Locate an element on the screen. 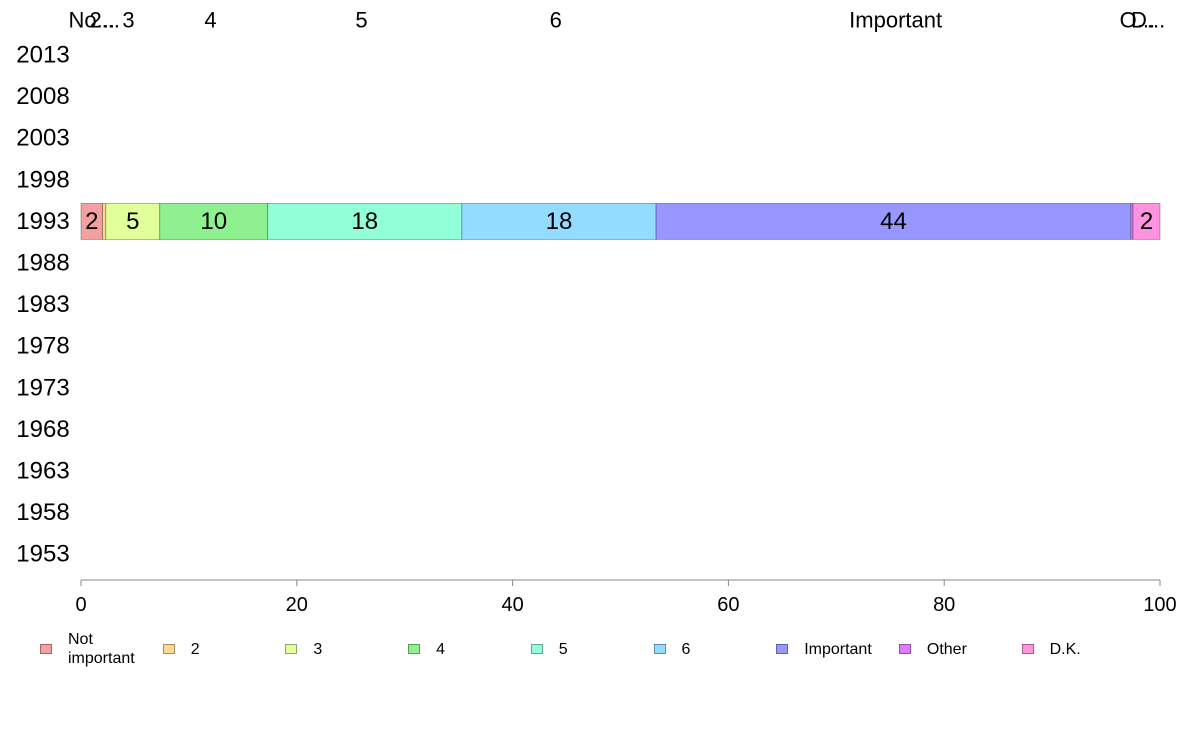 The width and height of the screenshot is (1188, 736). segment-header-label-6: Important is located at coordinates (895, 20).